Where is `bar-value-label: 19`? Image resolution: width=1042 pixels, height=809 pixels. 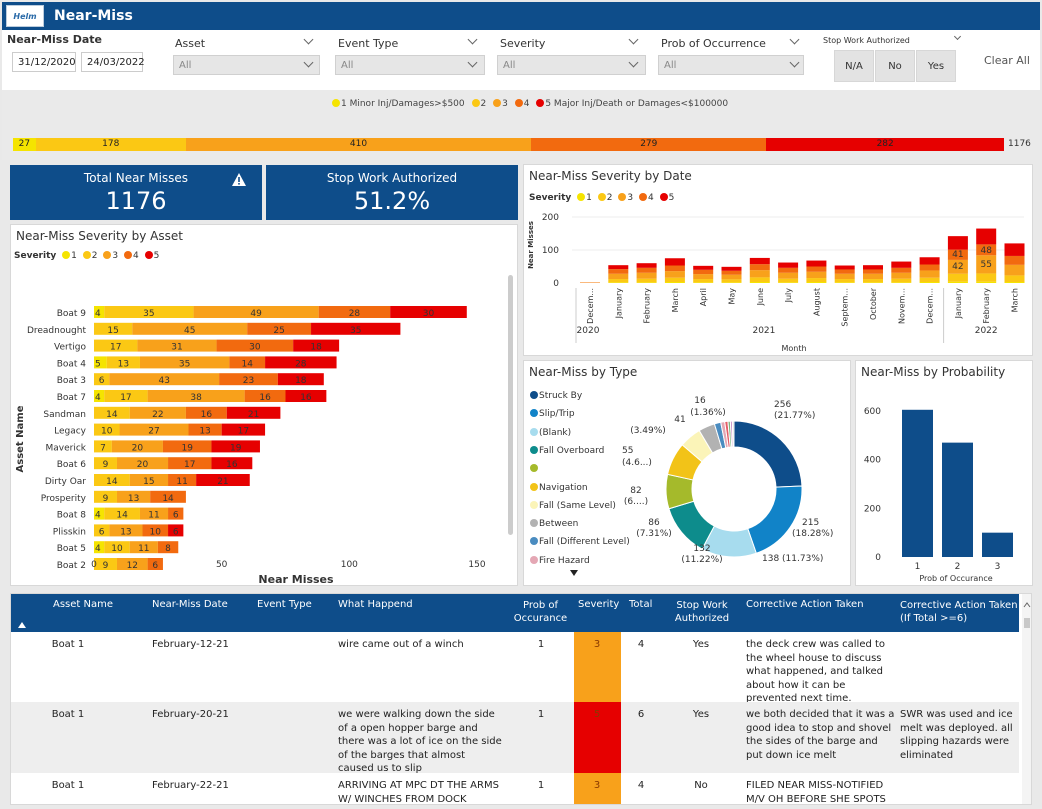 bar-value-label: 19 is located at coordinates (236, 448).